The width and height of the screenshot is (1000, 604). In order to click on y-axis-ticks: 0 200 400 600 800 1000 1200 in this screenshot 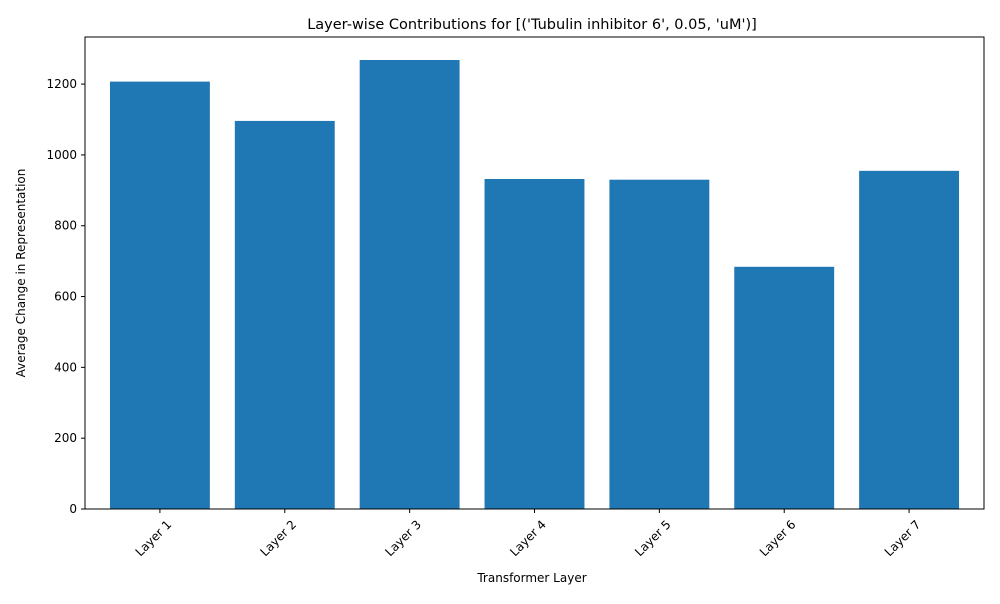, I will do `click(65, 296)`.